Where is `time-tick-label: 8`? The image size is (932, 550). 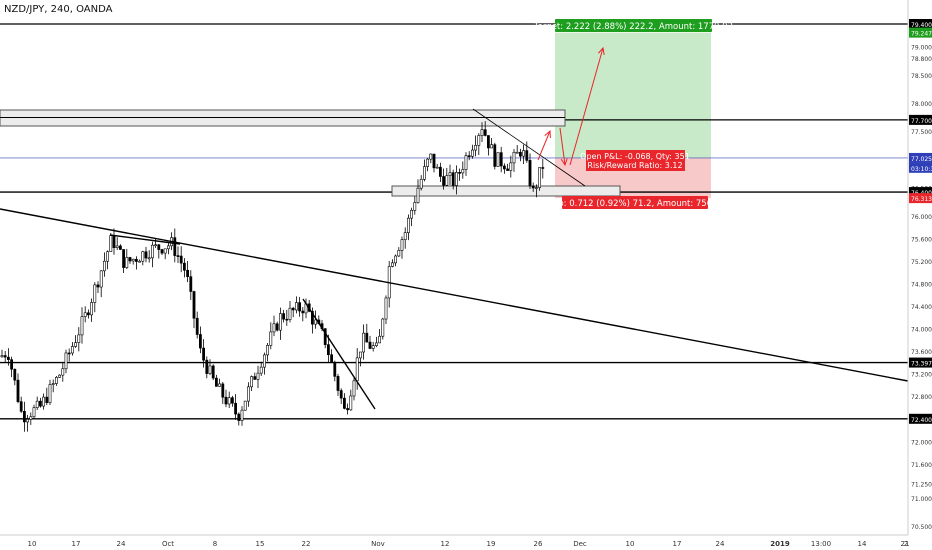
time-tick-label: 8 is located at coordinates (215, 544).